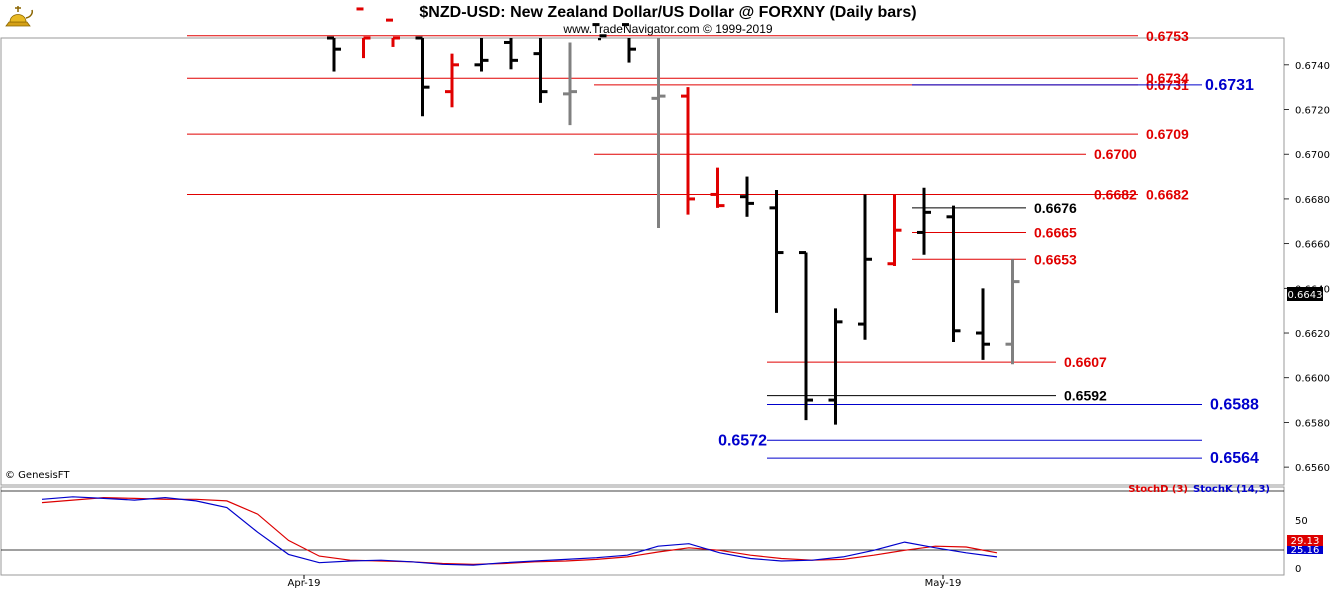 The height and width of the screenshot is (591, 1336). What do you see at coordinates (943, 583) in the screenshot?
I see `x-label-may: May-19` at bounding box center [943, 583].